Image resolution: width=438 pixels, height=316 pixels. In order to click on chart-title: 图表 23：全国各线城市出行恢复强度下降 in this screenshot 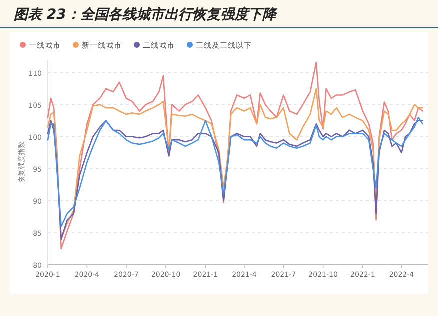, I will do `click(146, 14)`.